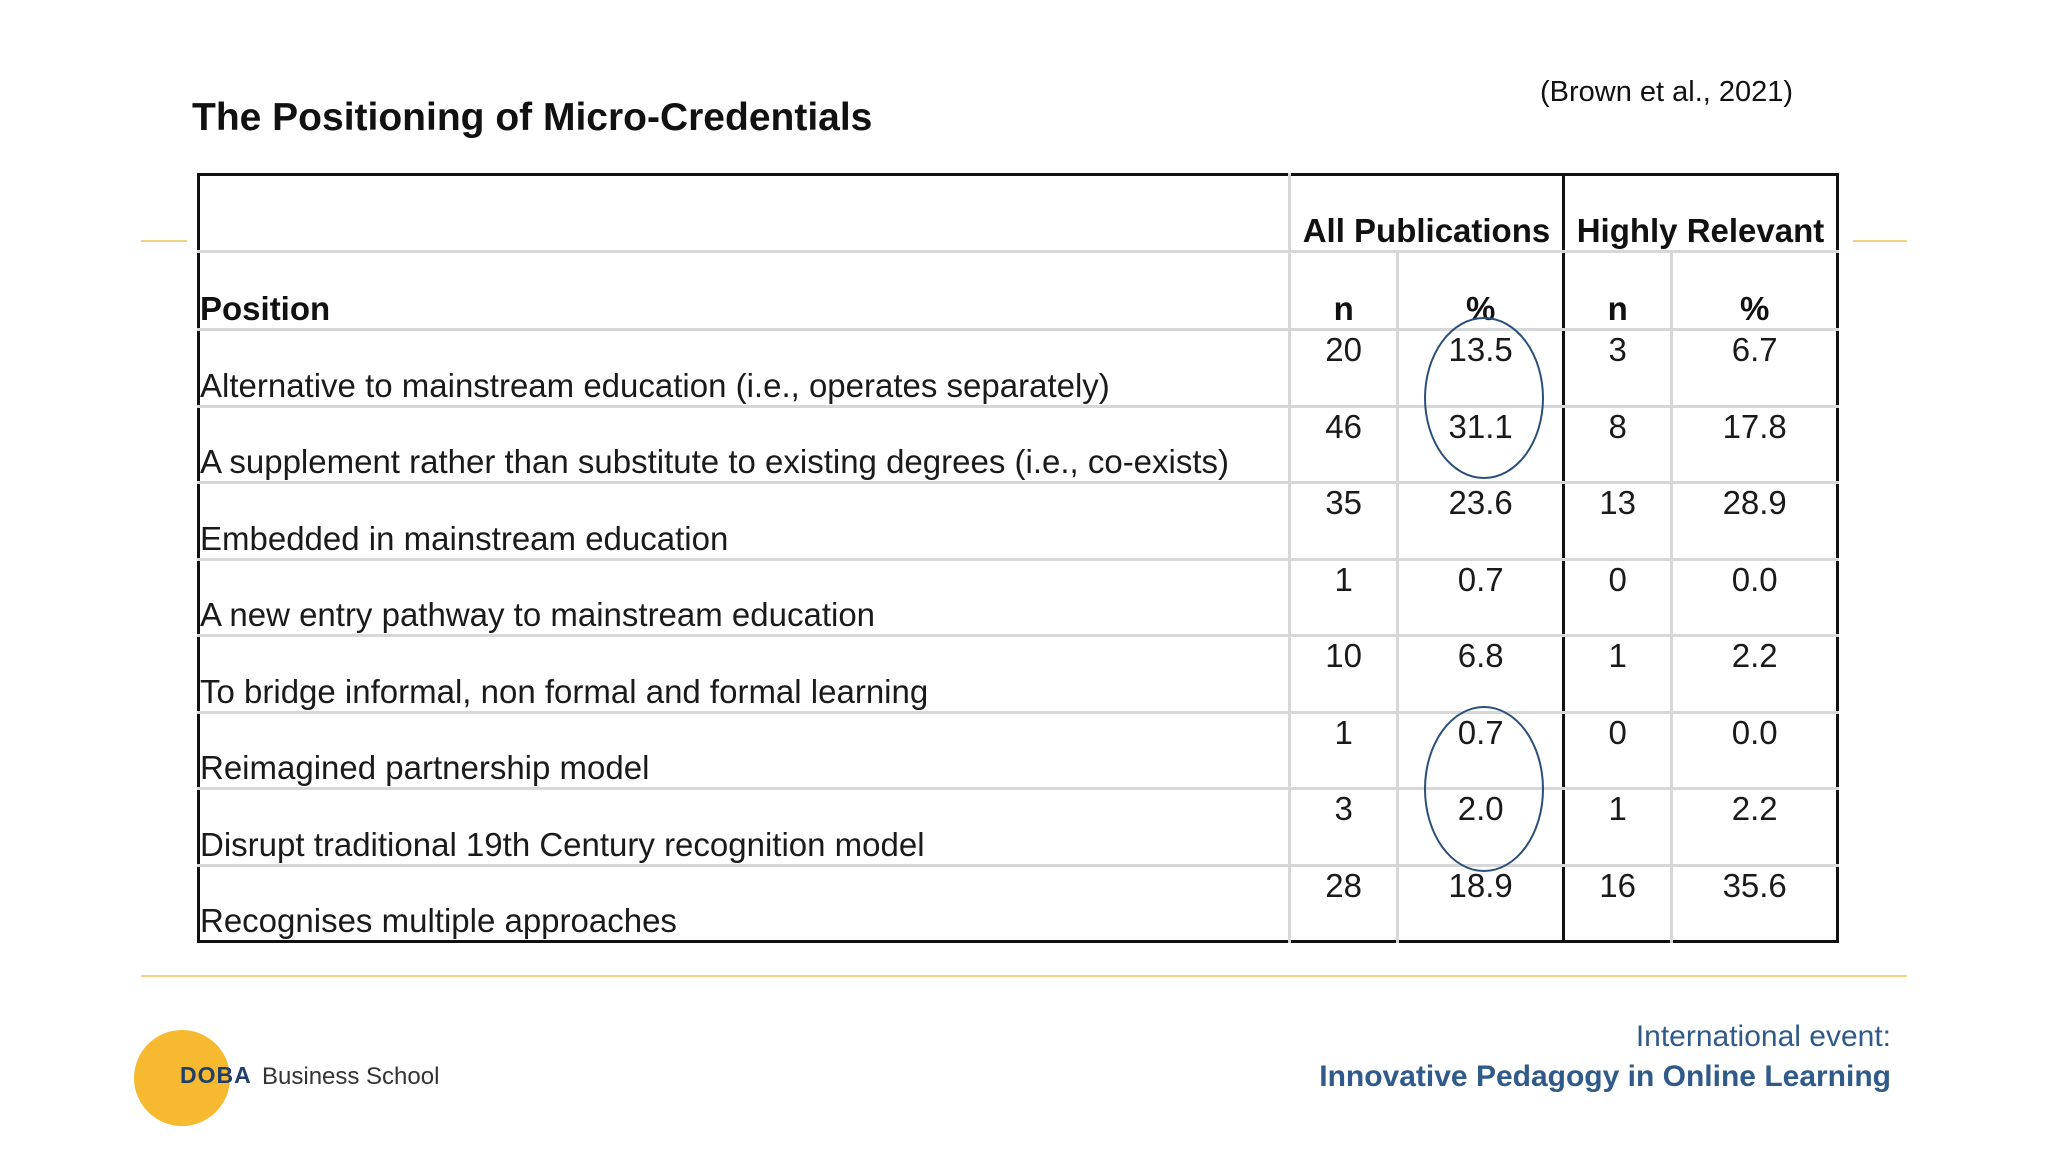 The width and height of the screenshot is (2048, 1152). I want to click on cell-n-highly: 16, so click(1618, 903).